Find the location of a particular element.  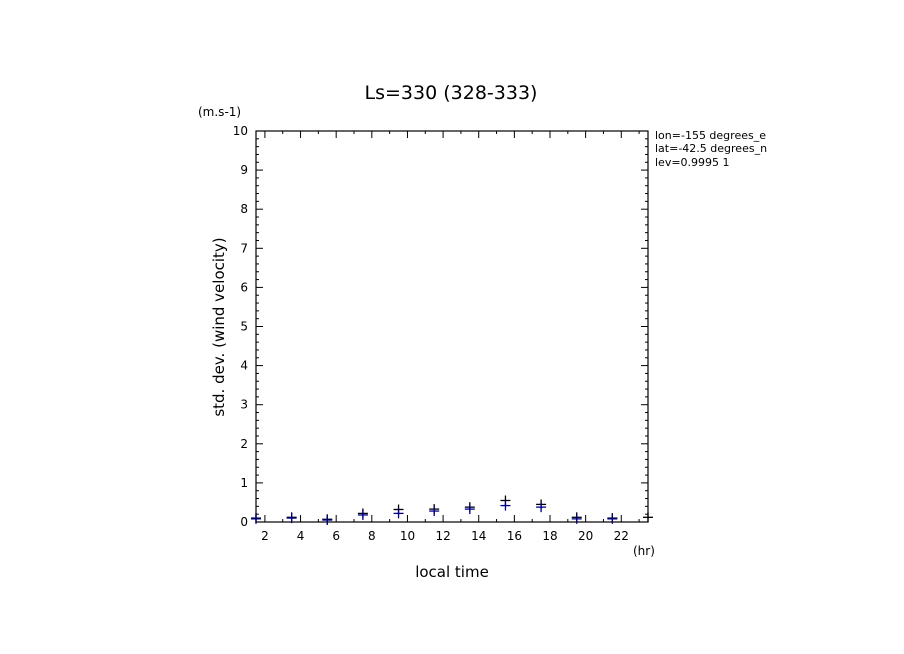

y-tick-label: 3 is located at coordinates (244, 405).